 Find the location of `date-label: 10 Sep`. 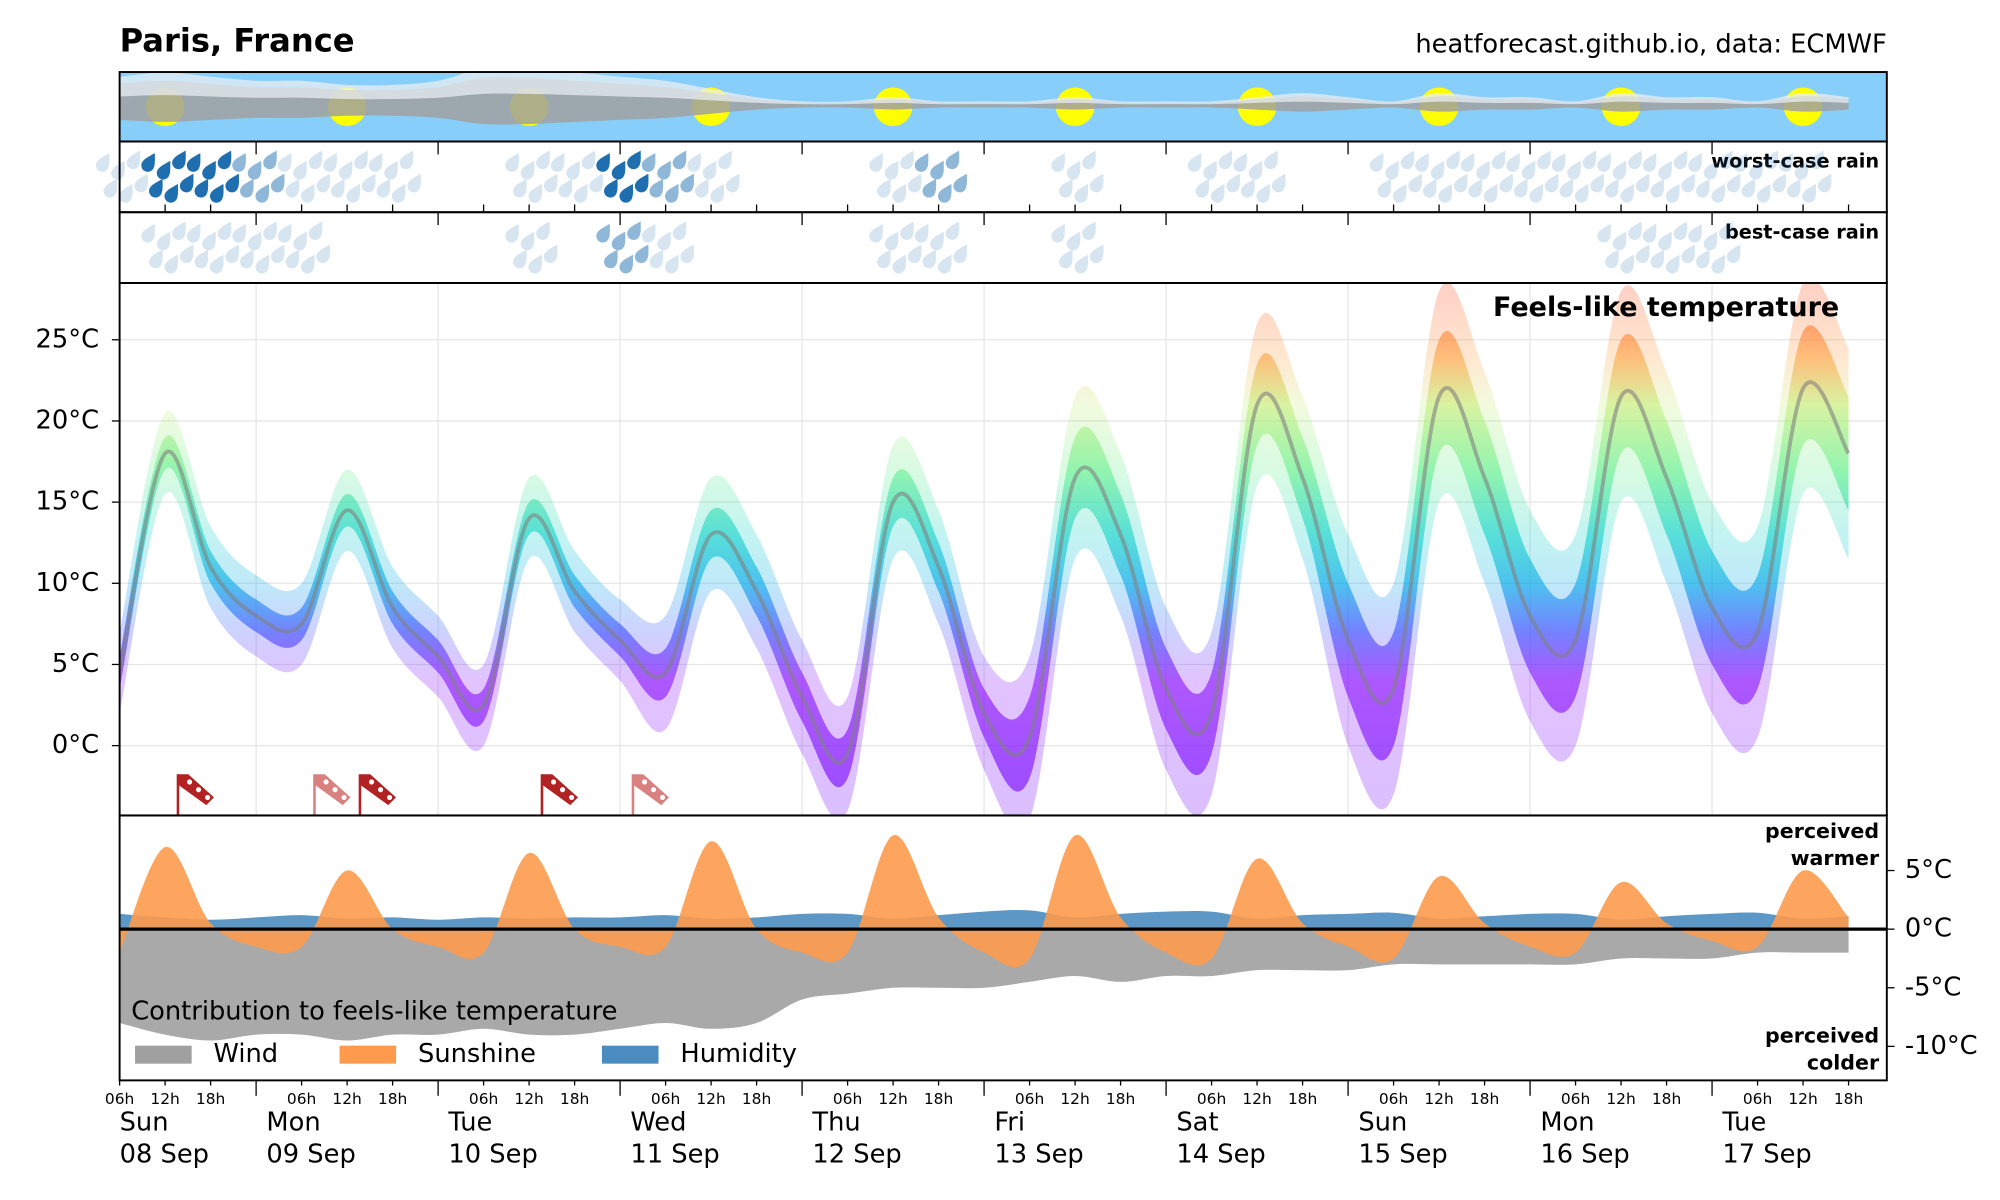

date-label: 10 Sep is located at coordinates (492, 1154).